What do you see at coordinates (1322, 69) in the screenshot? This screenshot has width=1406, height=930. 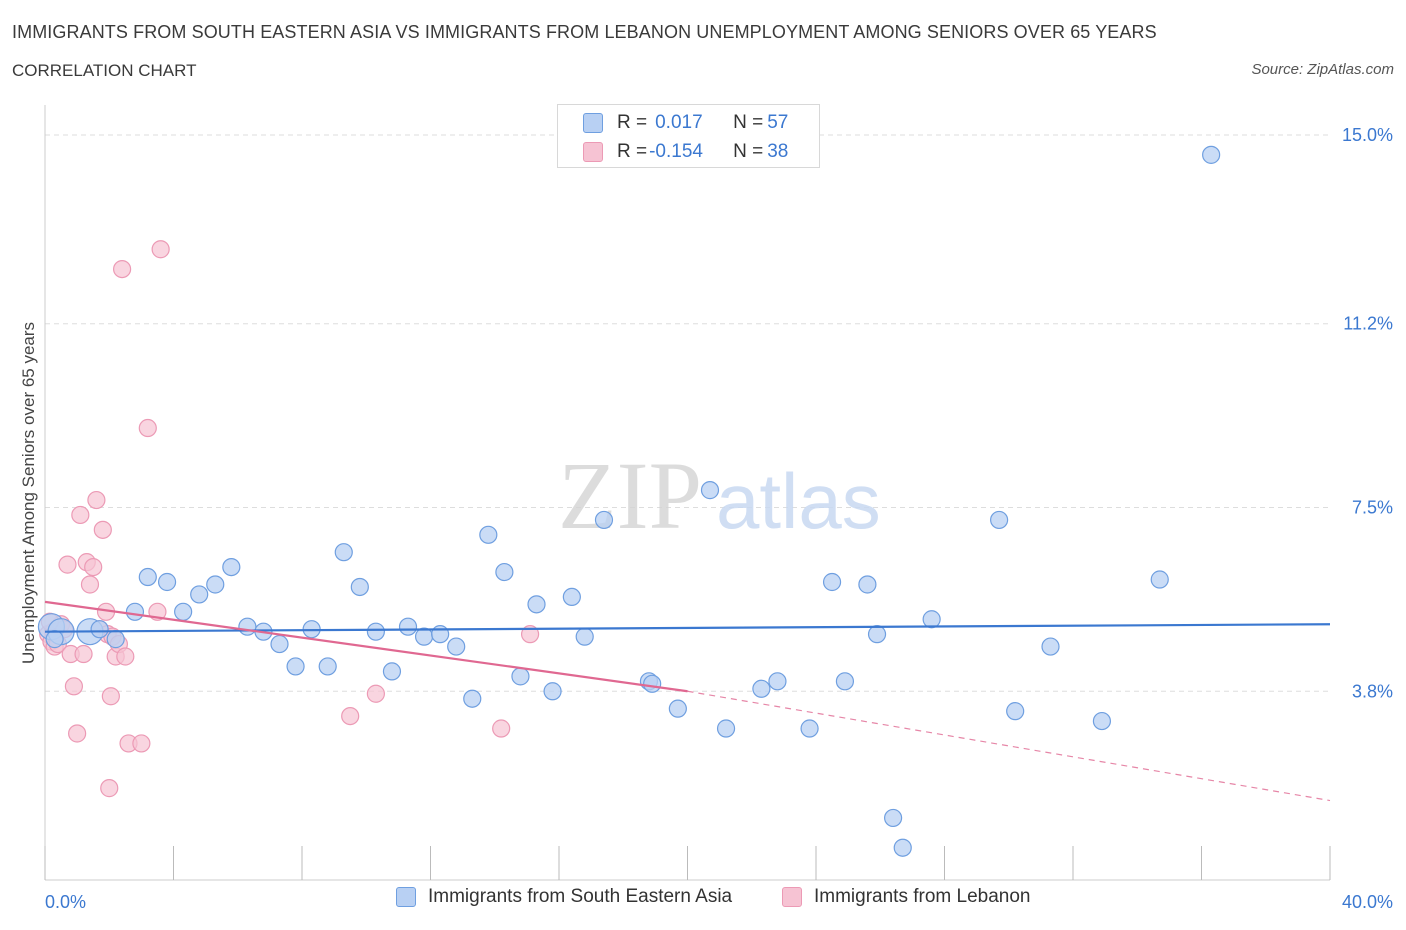 I see `source-label: Source: ZipAtlas.com` at bounding box center [1322, 69].